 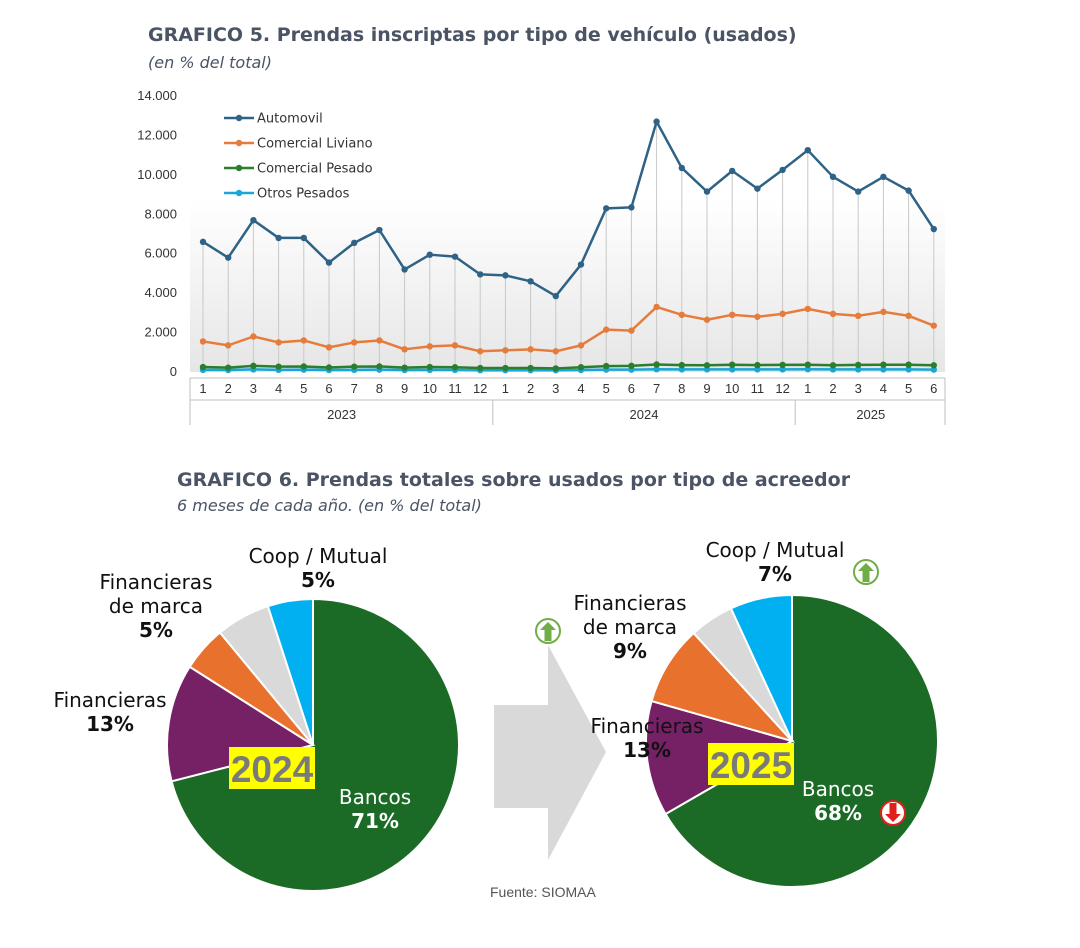 I want to click on year-badge, so click(x=272, y=768).